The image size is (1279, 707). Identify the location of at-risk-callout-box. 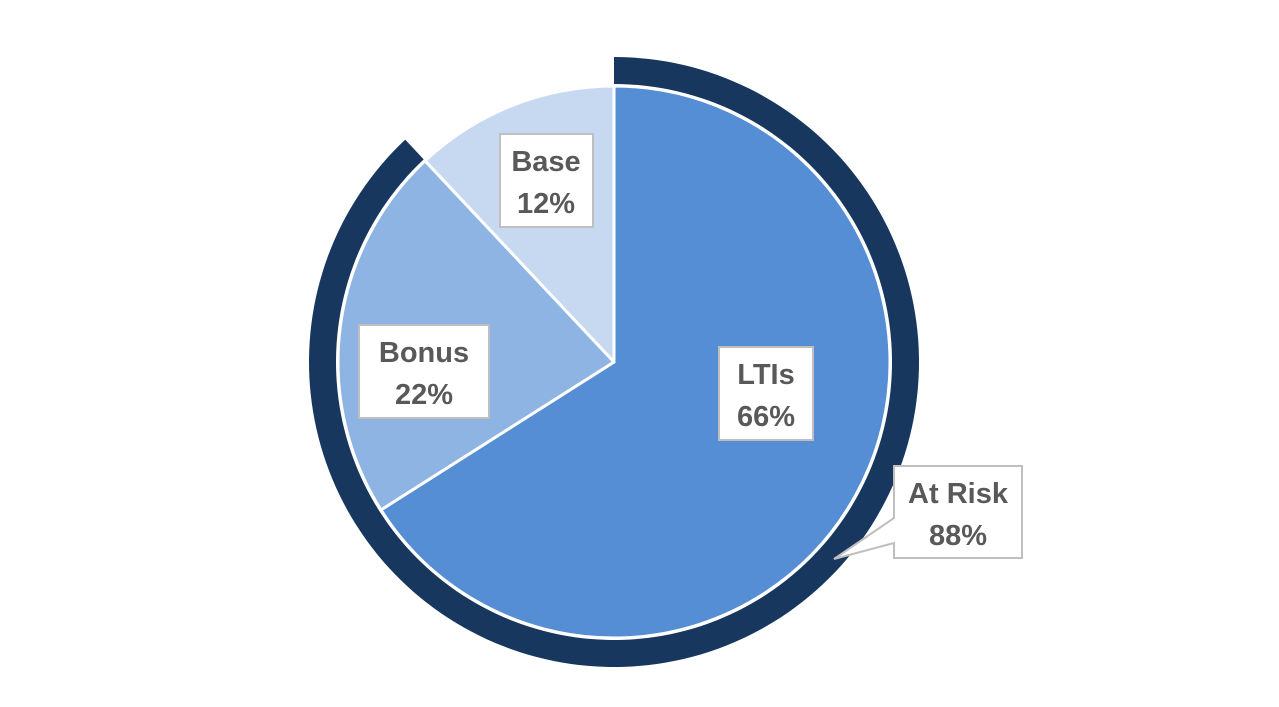
(928, 512).